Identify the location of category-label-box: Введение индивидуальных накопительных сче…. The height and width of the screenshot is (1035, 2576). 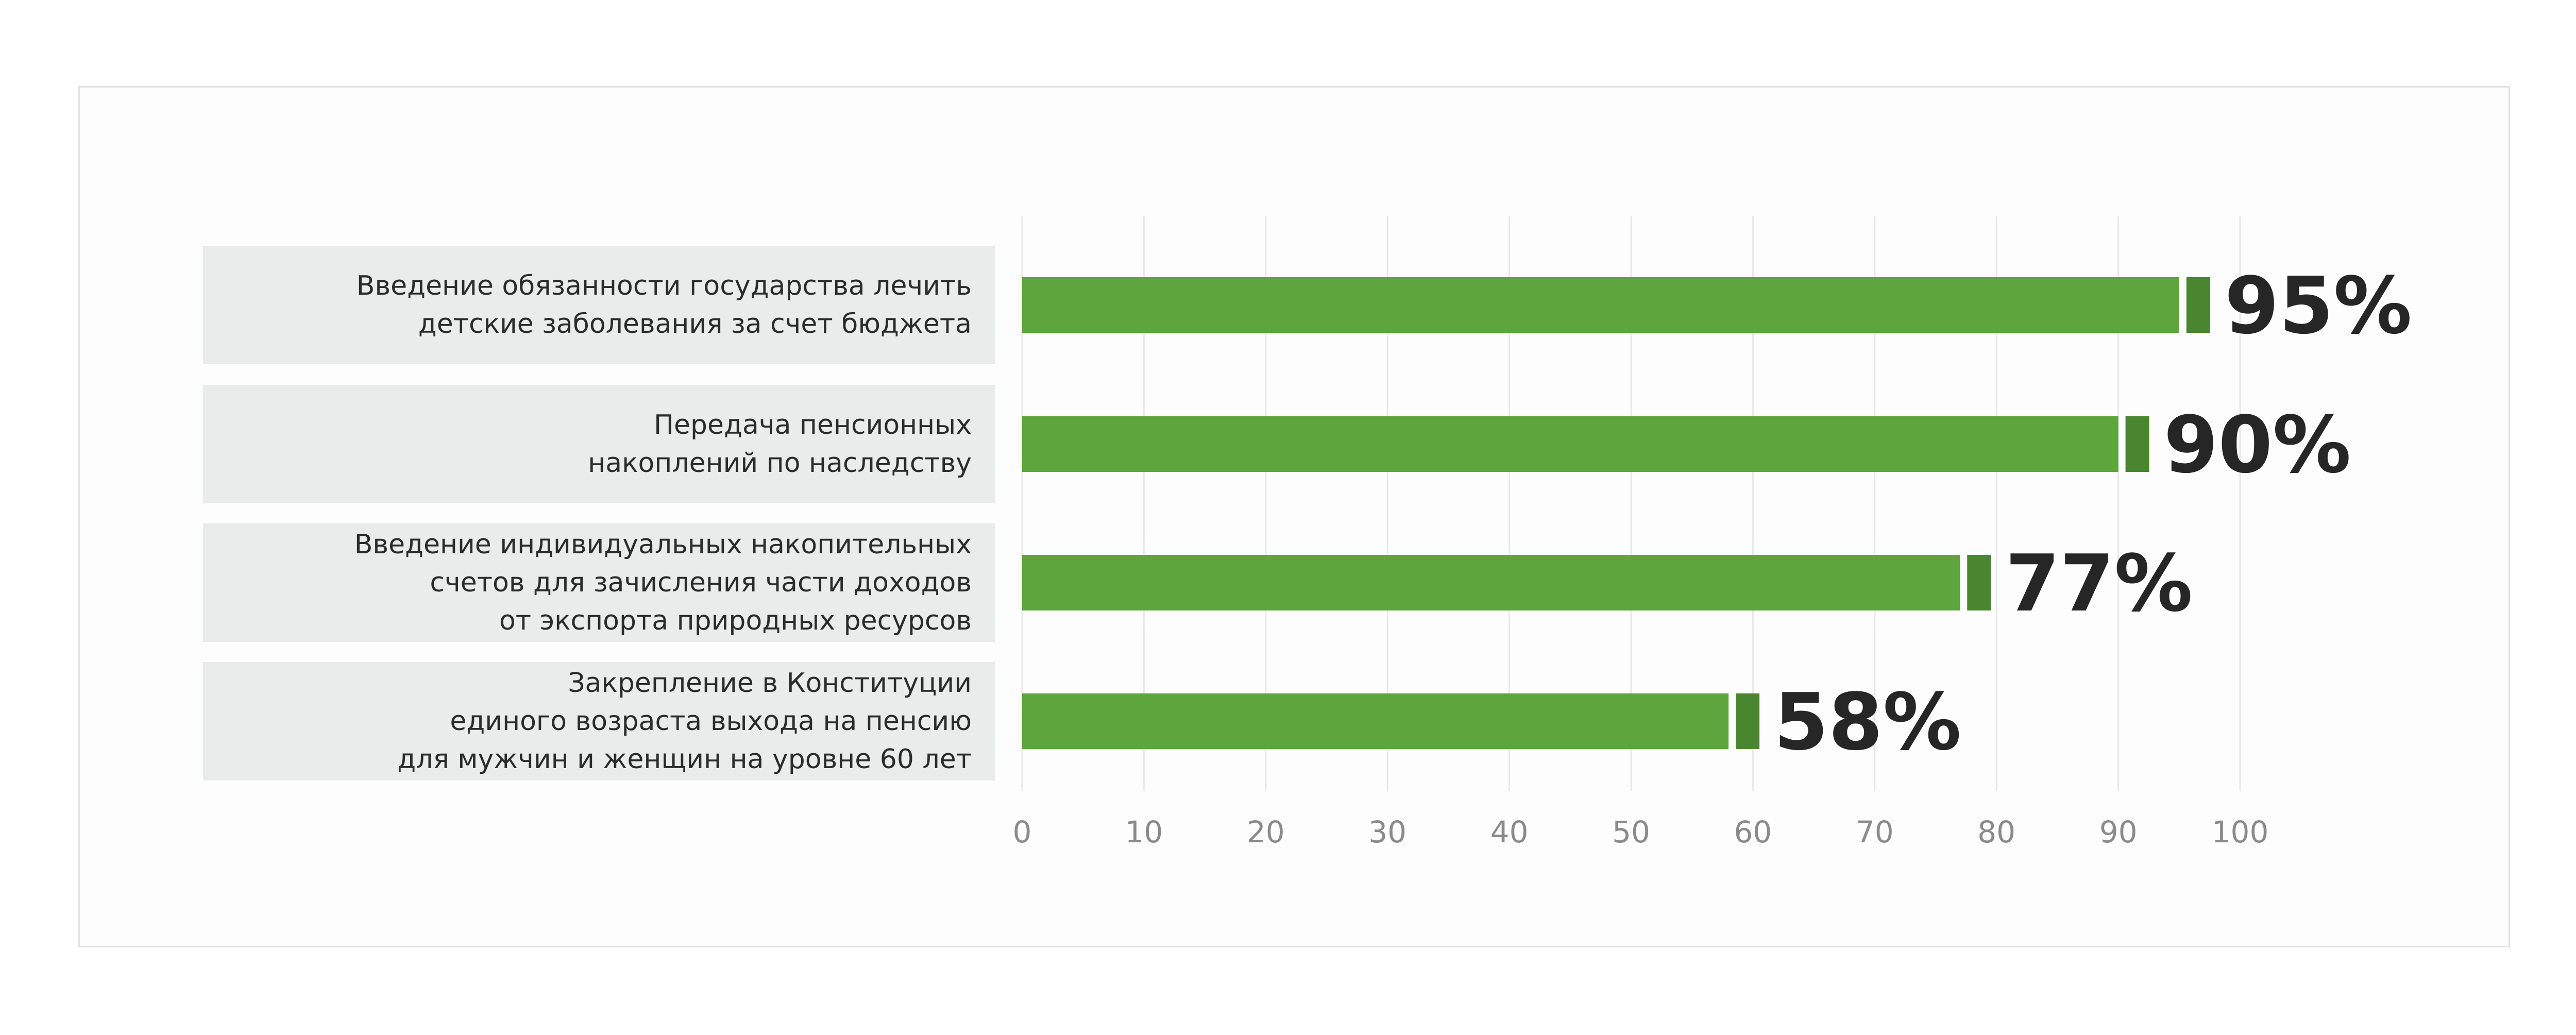
(599, 582).